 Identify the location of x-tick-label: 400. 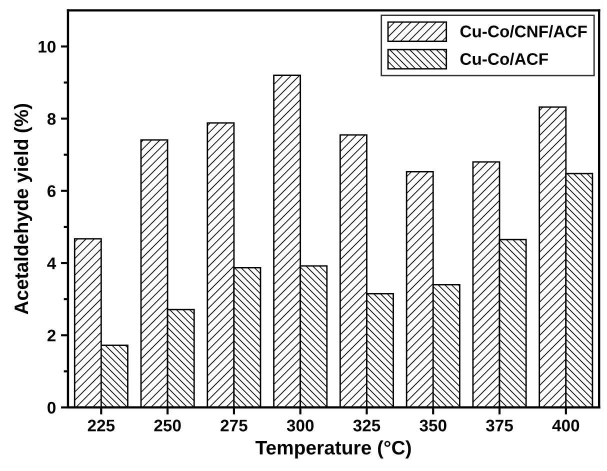
(566, 426).